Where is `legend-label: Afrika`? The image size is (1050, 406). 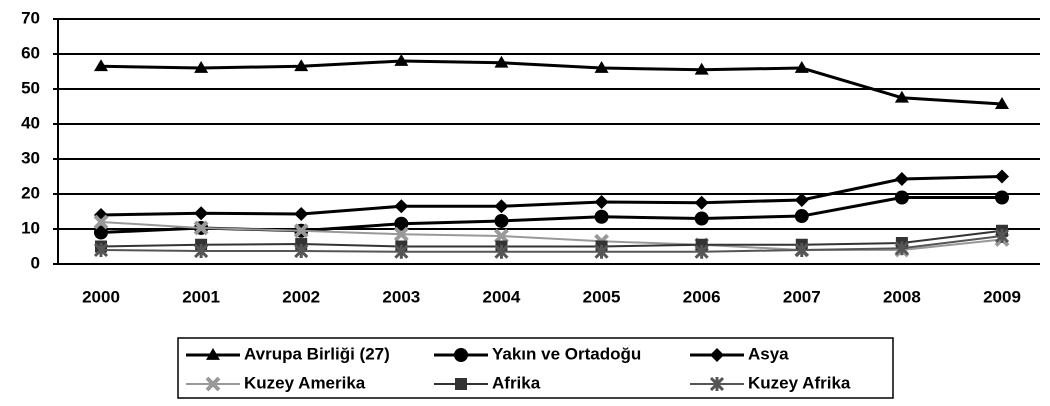
legend-label: Afrika is located at coordinates (516, 382).